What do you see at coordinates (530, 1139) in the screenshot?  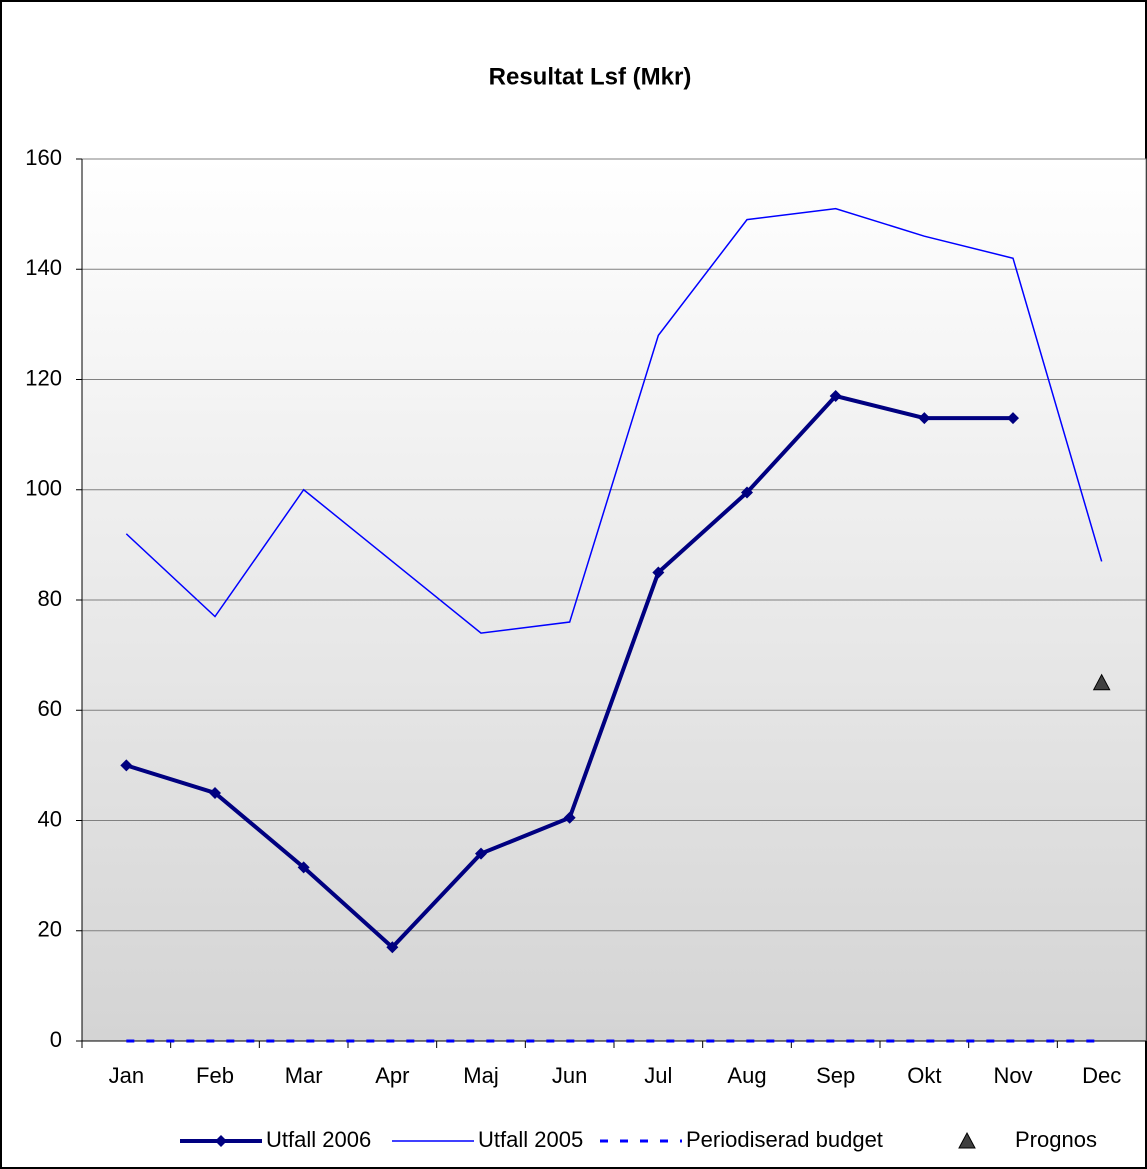 I see `legend-label: Utfall 2005` at bounding box center [530, 1139].